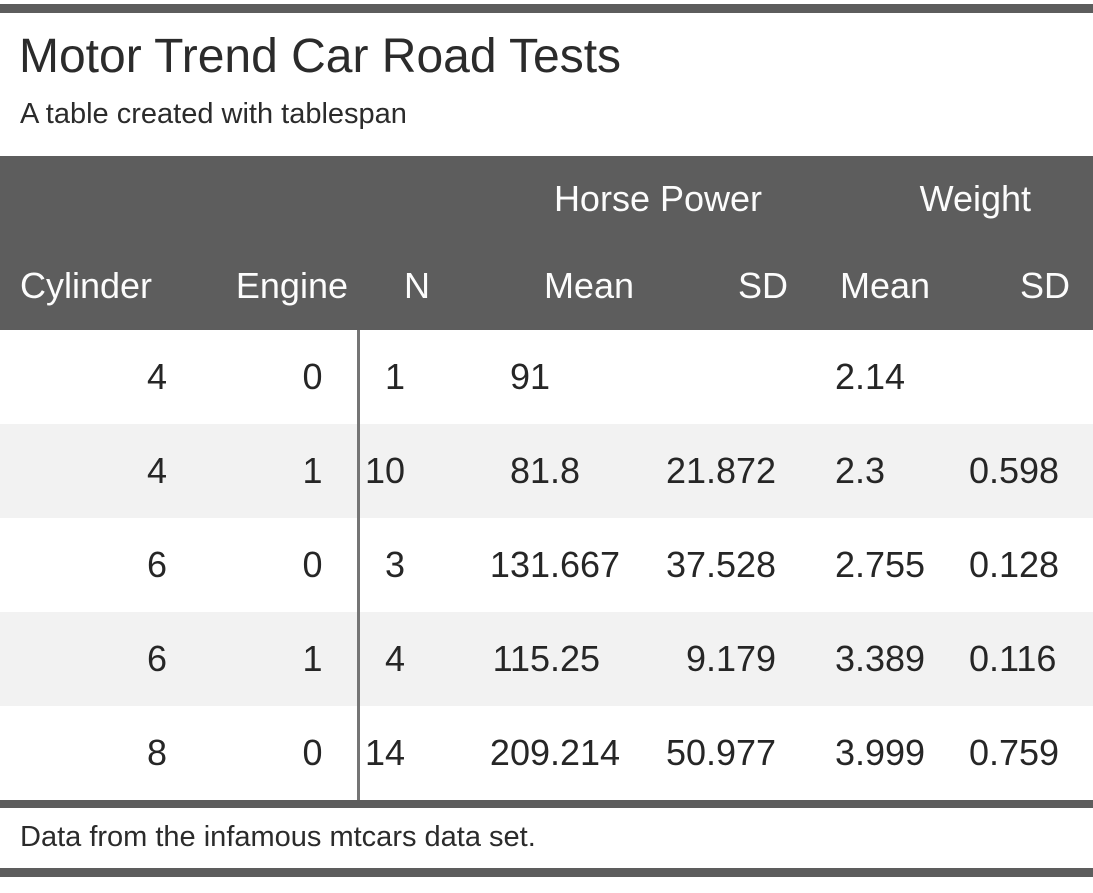 The image size is (1093, 893). I want to click on table-cell: 50.977, so click(721, 752).